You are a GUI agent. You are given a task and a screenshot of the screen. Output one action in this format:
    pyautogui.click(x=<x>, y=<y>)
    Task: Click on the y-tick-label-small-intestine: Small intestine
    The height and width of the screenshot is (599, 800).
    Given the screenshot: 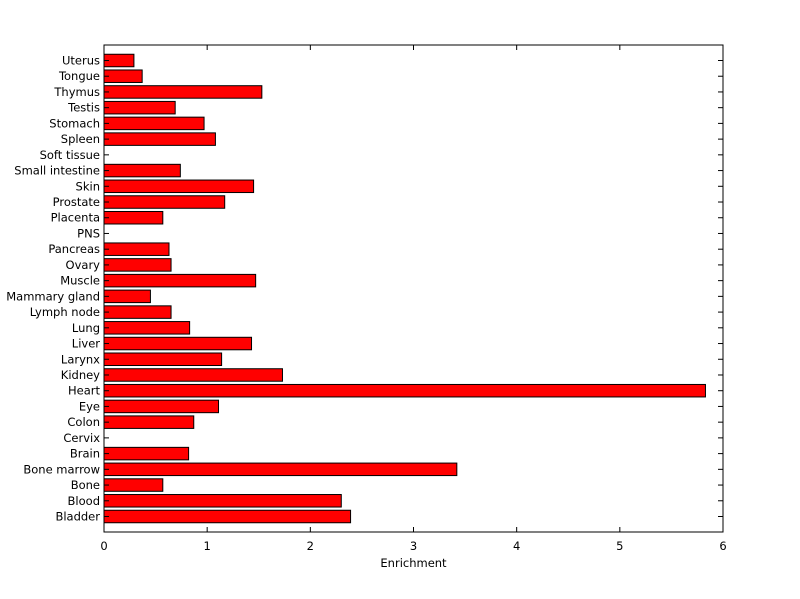 What is the action you would take?
    pyautogui.click(x=57, y=171)
    